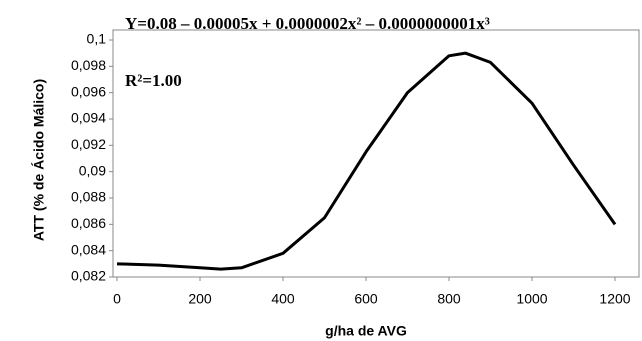 This screenshot has height=341, width=642. What do you see at coordinates (117, 299) in the screenshot?
I see `x-tick-label: 0` at bounding box center [117, 299].